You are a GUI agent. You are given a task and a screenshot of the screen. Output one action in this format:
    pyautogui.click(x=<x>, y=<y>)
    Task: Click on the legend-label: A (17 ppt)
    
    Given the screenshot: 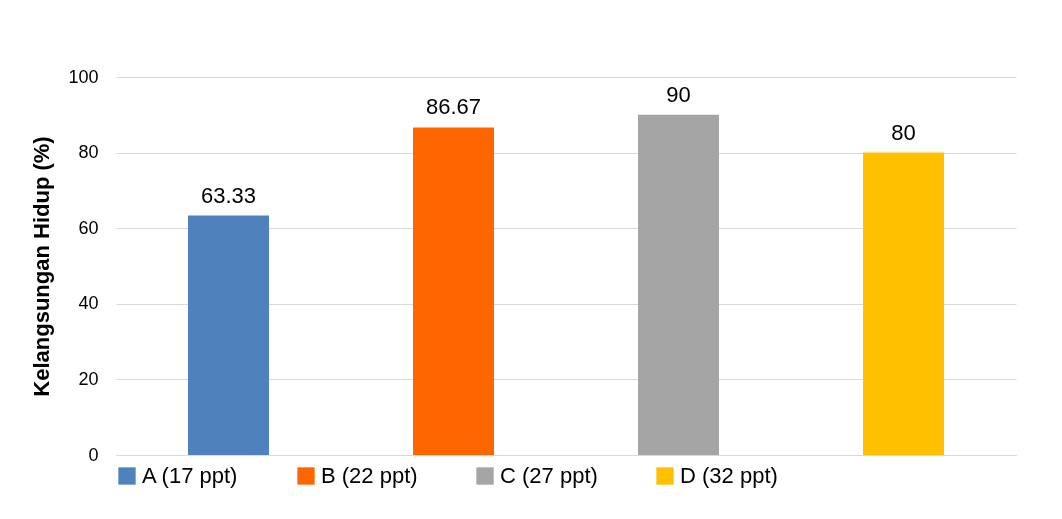 What is the action you would take?
    pyautogui.click(x=190, y=475)
    